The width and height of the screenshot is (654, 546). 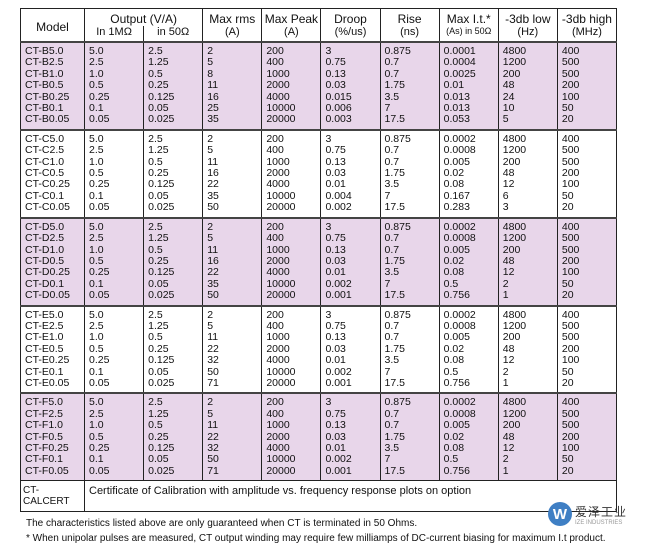 I want to click on header-rise-unit: (ns), so click(x=409, y=34).